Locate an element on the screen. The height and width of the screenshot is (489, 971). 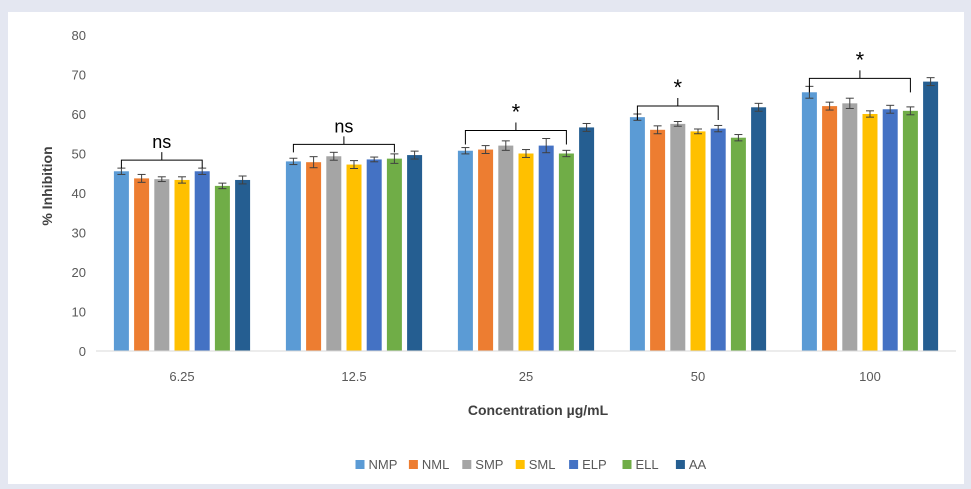
y-axis-title: % Inhibition is located at coordinates (47, 185).